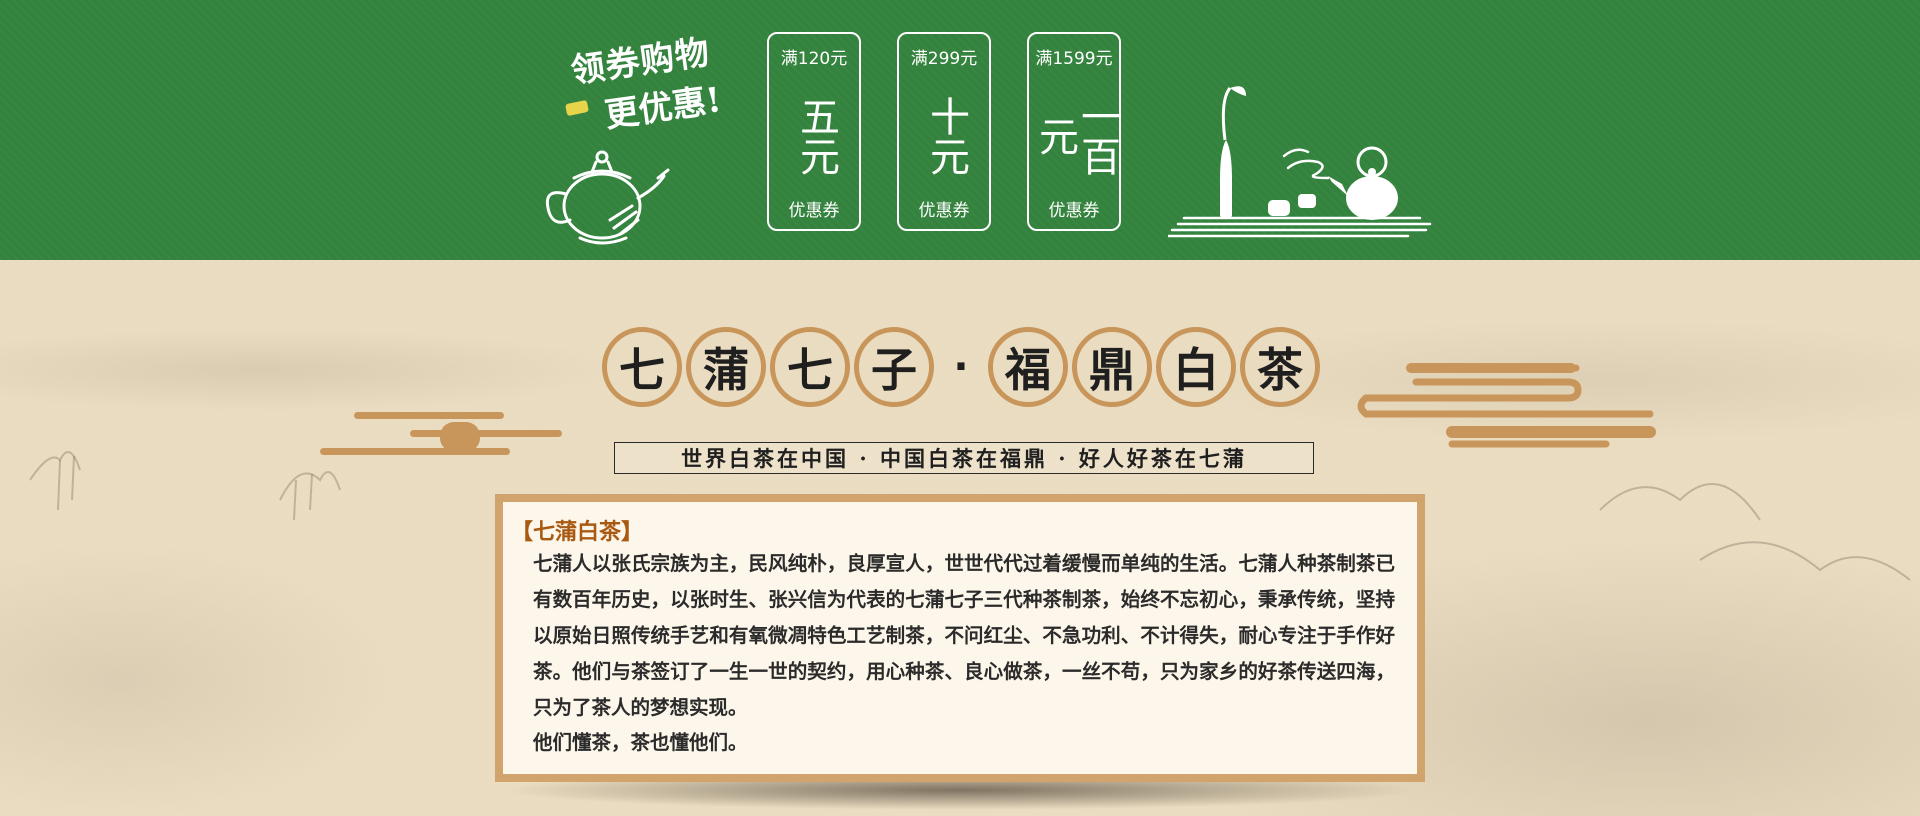  What do you see at coordinates (1074, 59) in the screenshot?
I see `coupon-condition: 满1599元` at bounding box center [1074, 59].